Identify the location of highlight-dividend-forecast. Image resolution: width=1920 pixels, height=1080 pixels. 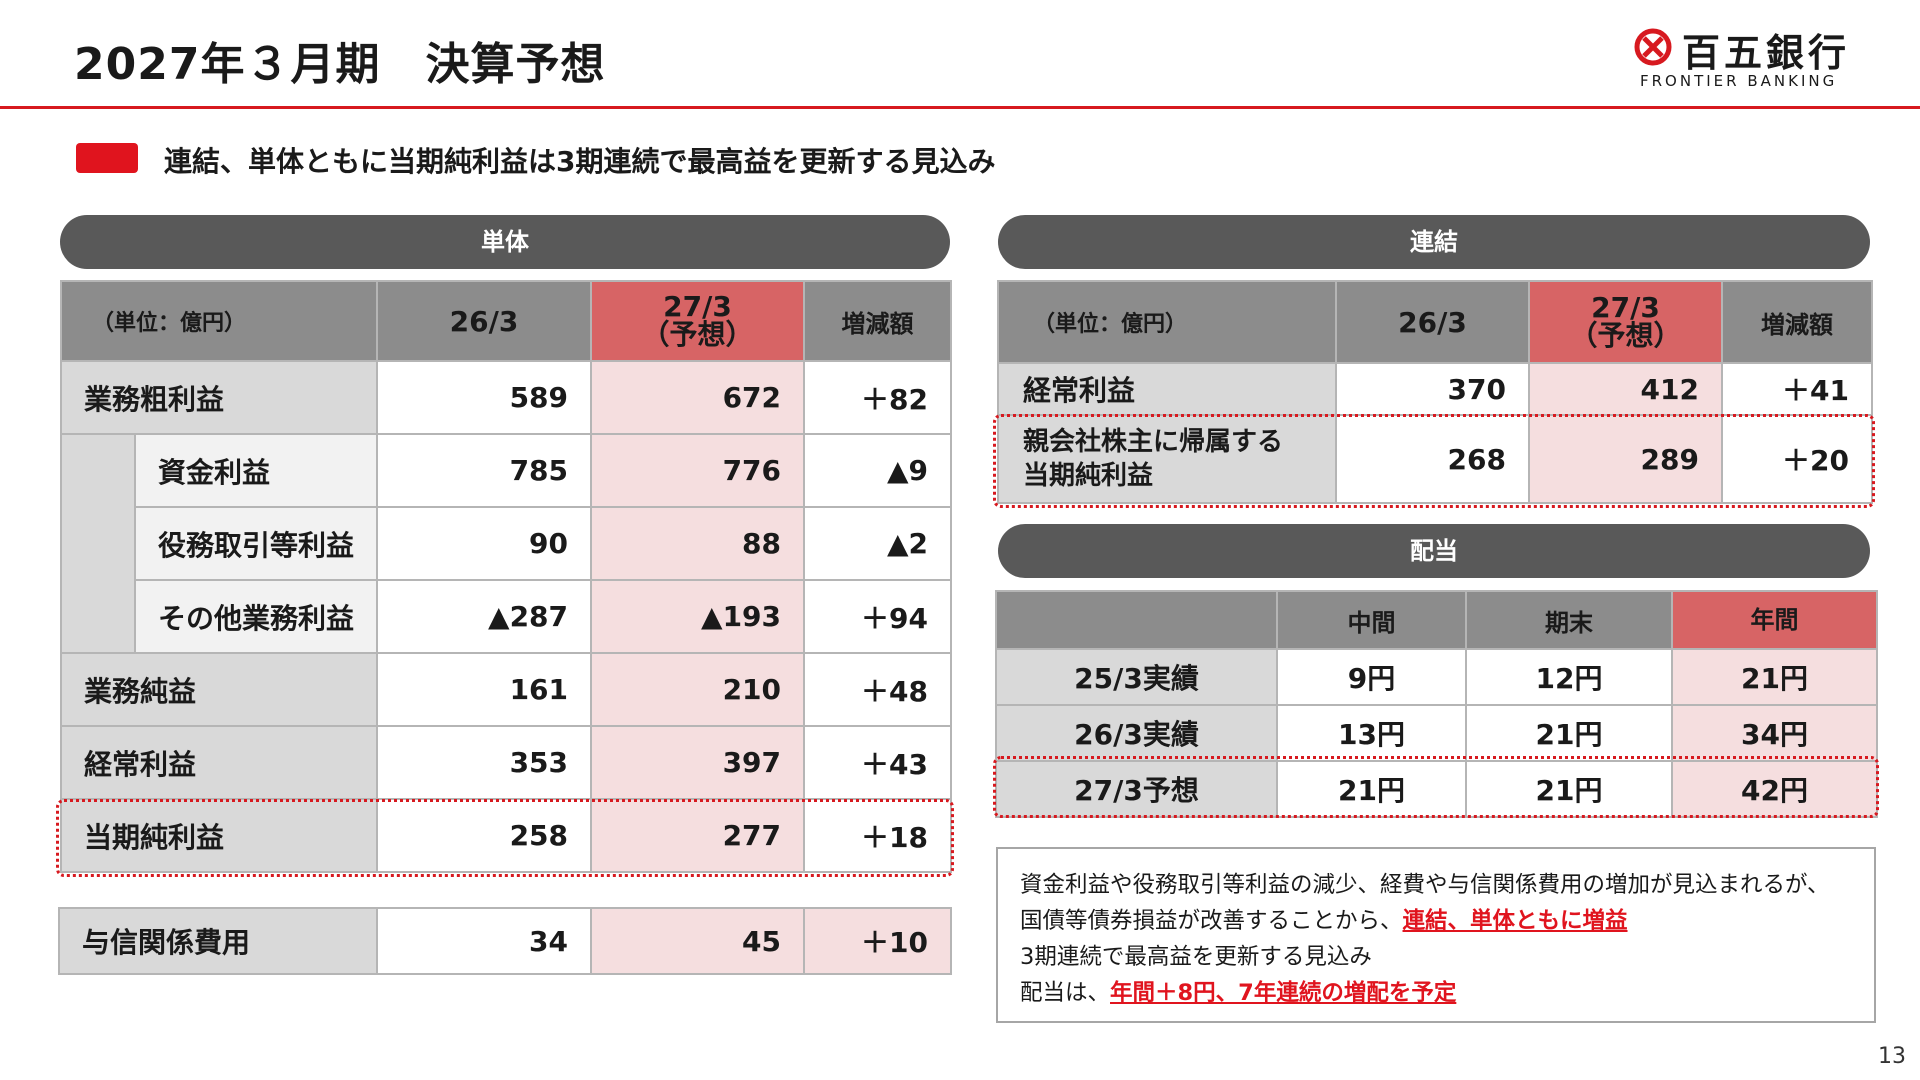
(1436, 787).